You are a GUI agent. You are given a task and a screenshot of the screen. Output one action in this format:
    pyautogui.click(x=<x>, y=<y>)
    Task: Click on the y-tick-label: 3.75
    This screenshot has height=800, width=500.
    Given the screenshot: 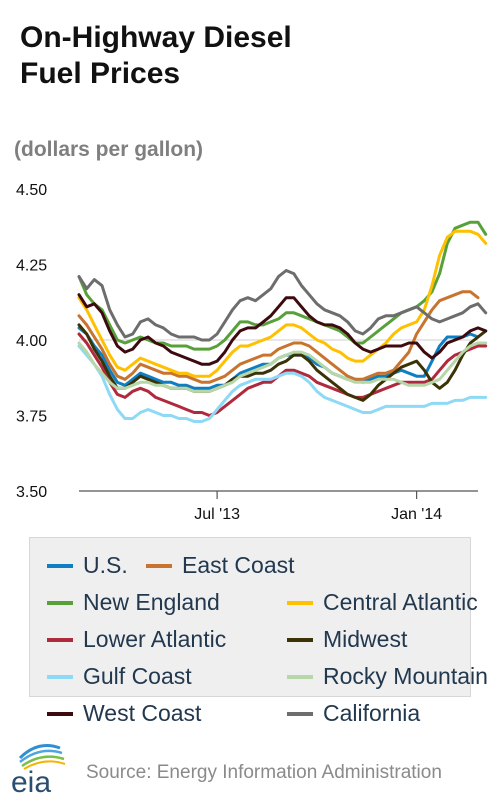 What is the action you would take?
    pyautogui.click(x=31, y=417)
    